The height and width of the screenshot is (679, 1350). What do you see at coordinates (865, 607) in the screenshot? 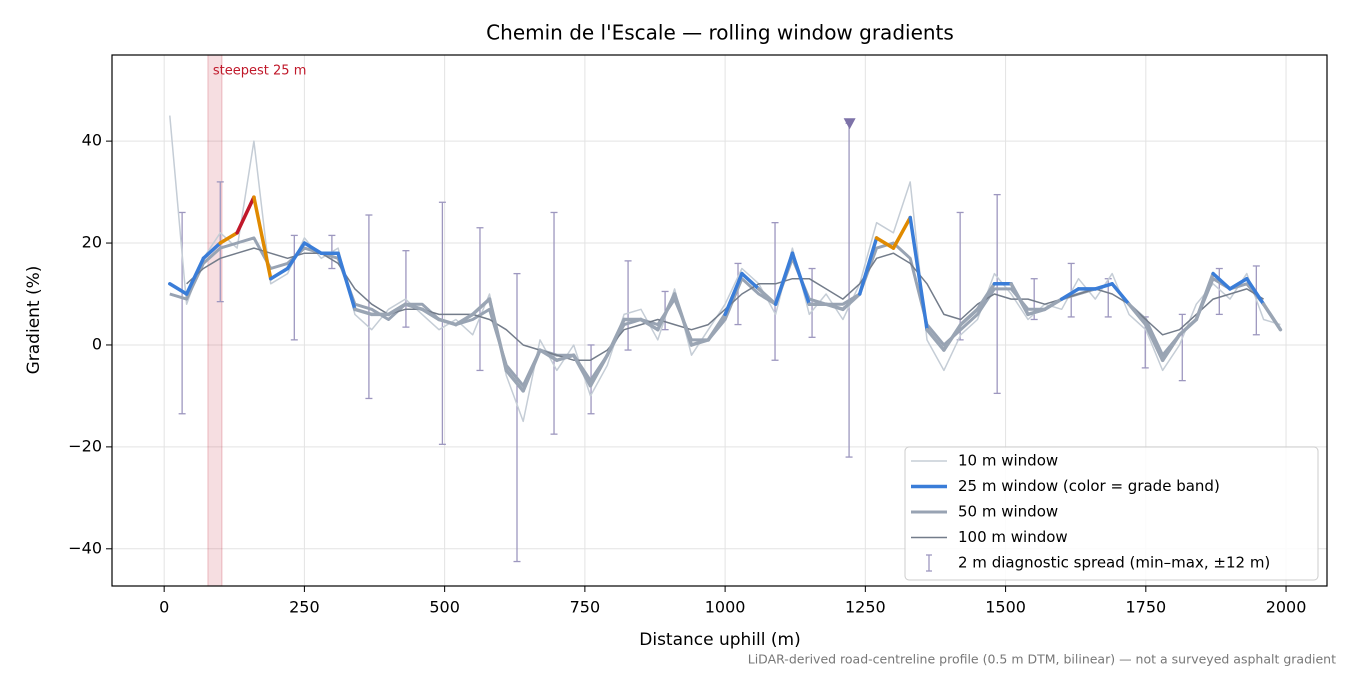
I see `x-tick-label: 1250` at bounding box center [865, 607].